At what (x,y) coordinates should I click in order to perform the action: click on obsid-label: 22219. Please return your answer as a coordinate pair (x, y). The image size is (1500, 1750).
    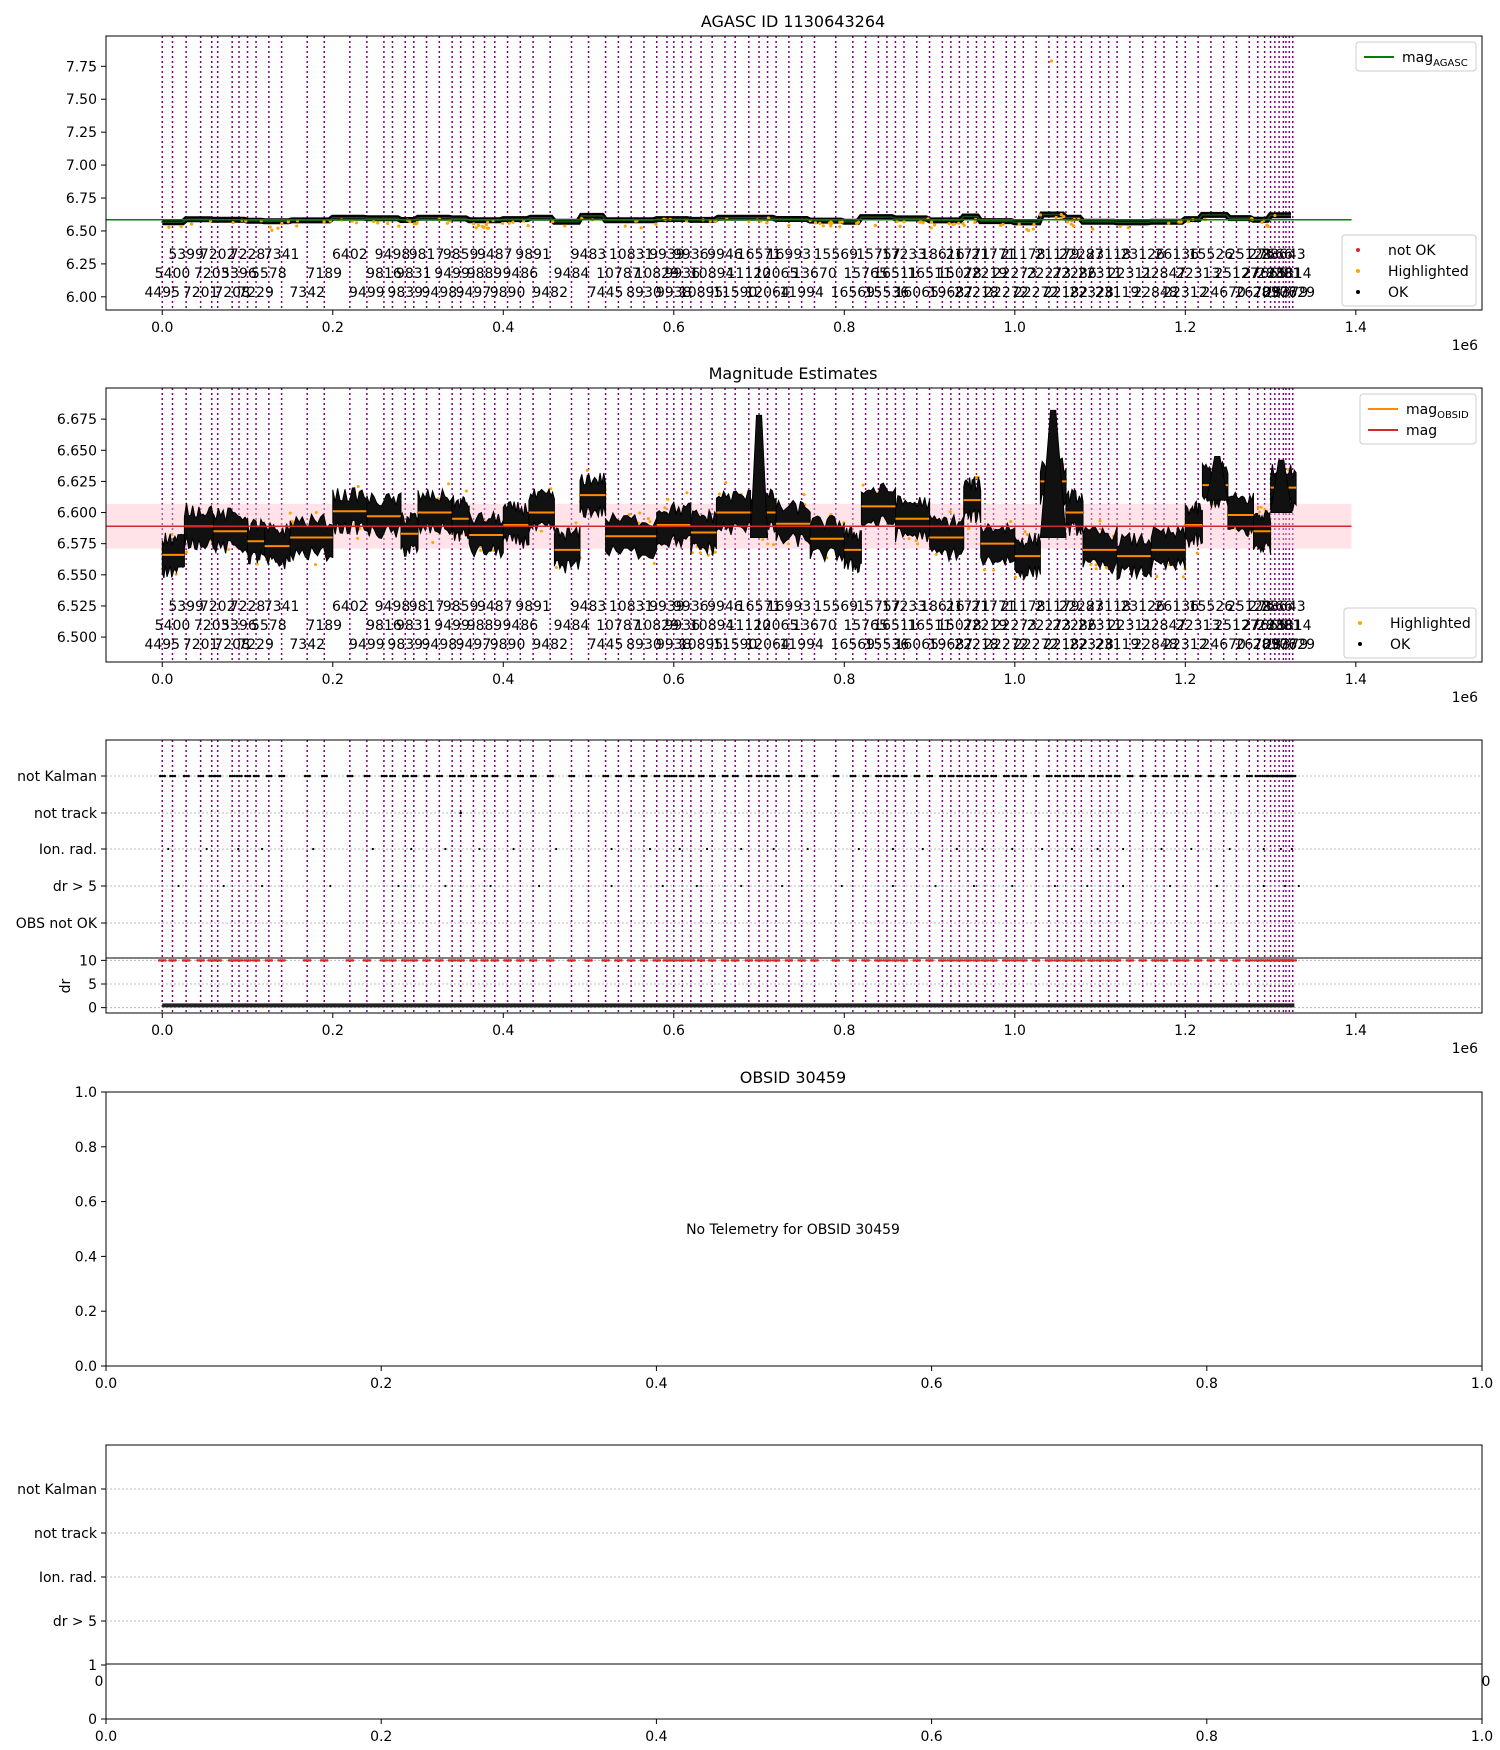
    Looking at the image, I should click on (985, 274).